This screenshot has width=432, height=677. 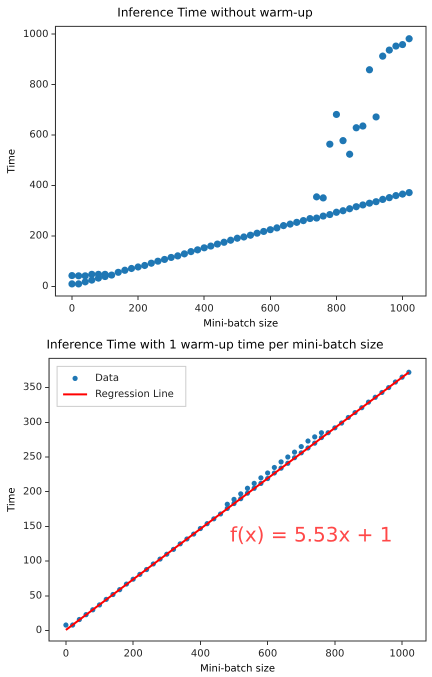 What do you see at coordinates (215, 344) in the screenshot?
I see `chart-title: Inference Time with 1 warm-up time per mini-batch size` at bounding box center [215, 344].